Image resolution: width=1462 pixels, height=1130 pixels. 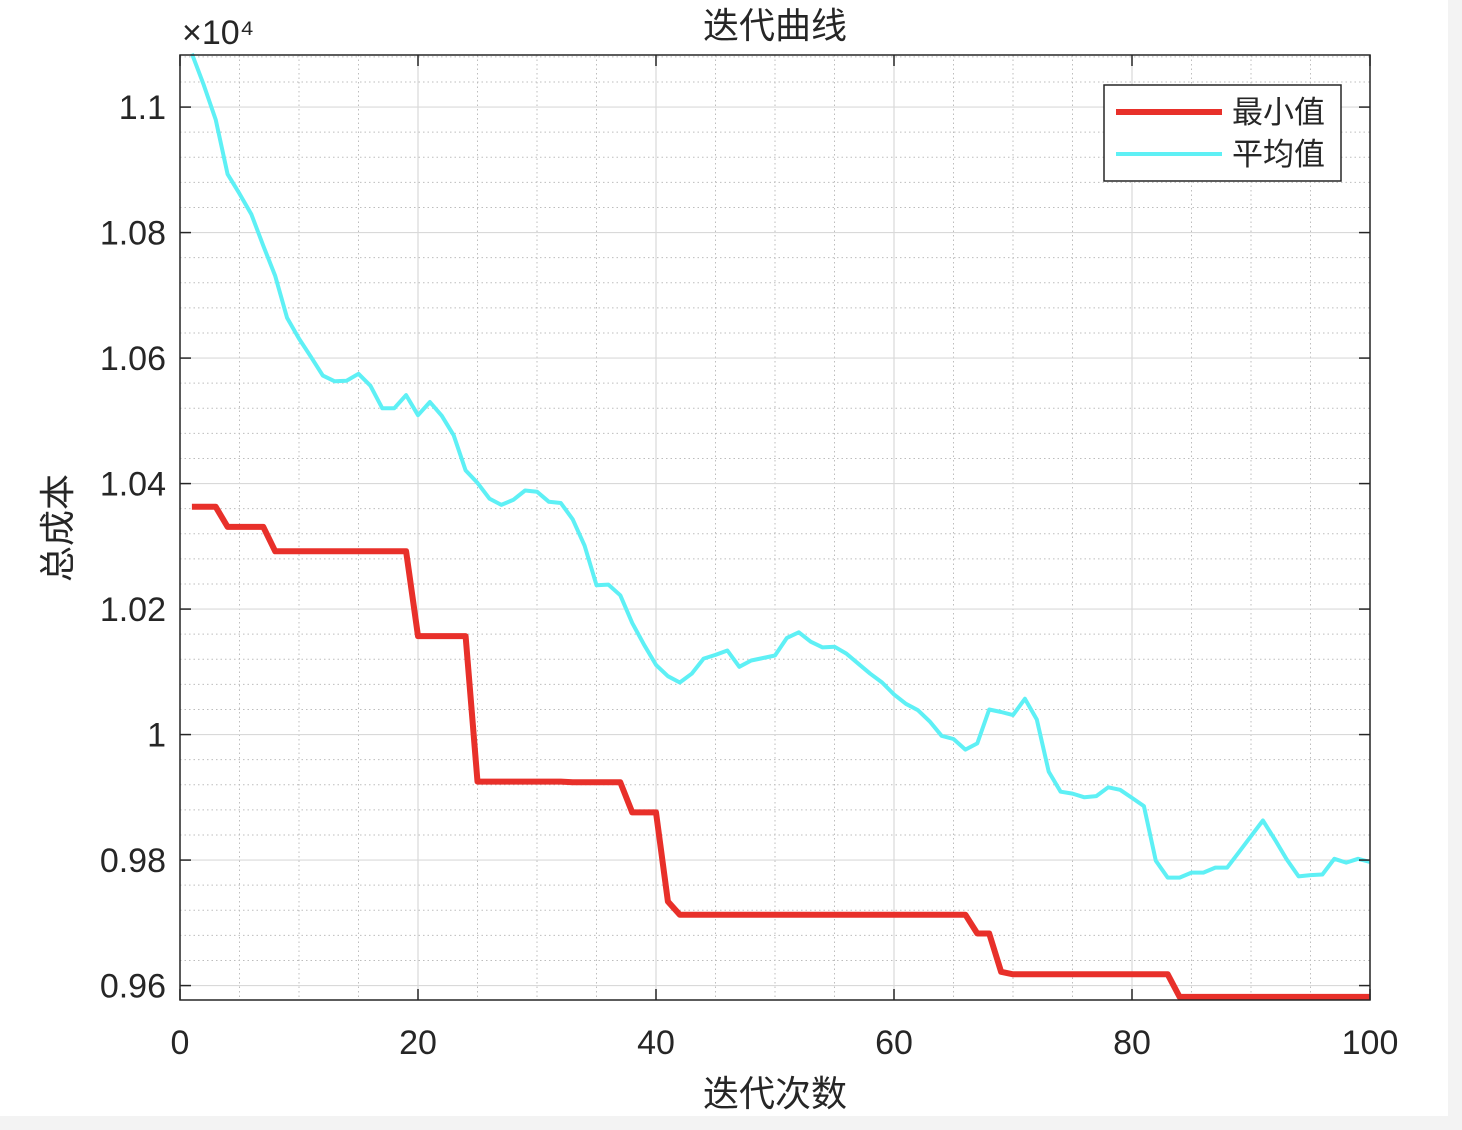 I want to click on y-exponent-label: ×10⁴, so click(x=218, y=33).